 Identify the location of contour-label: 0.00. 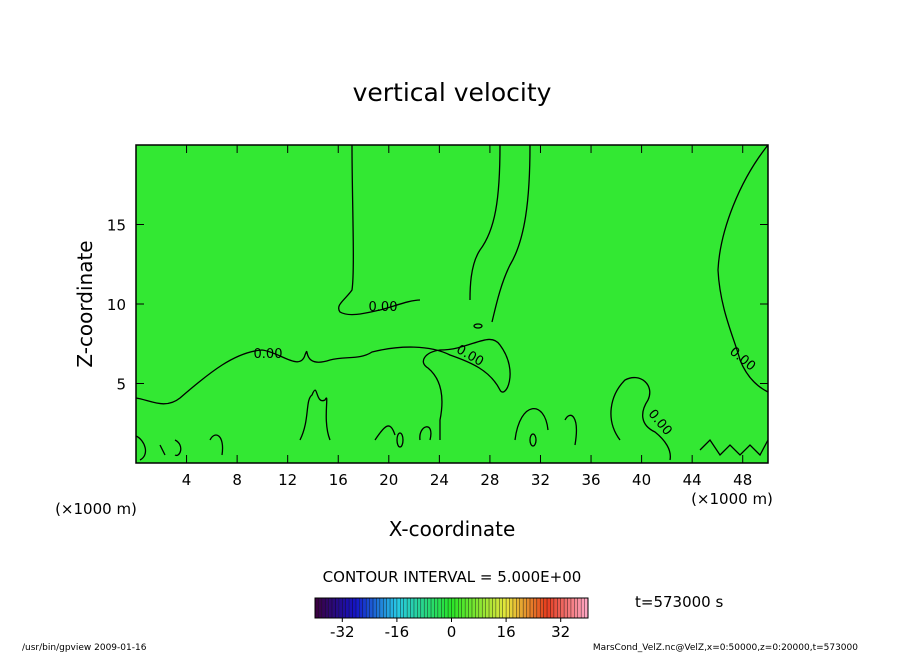
(383, 307).